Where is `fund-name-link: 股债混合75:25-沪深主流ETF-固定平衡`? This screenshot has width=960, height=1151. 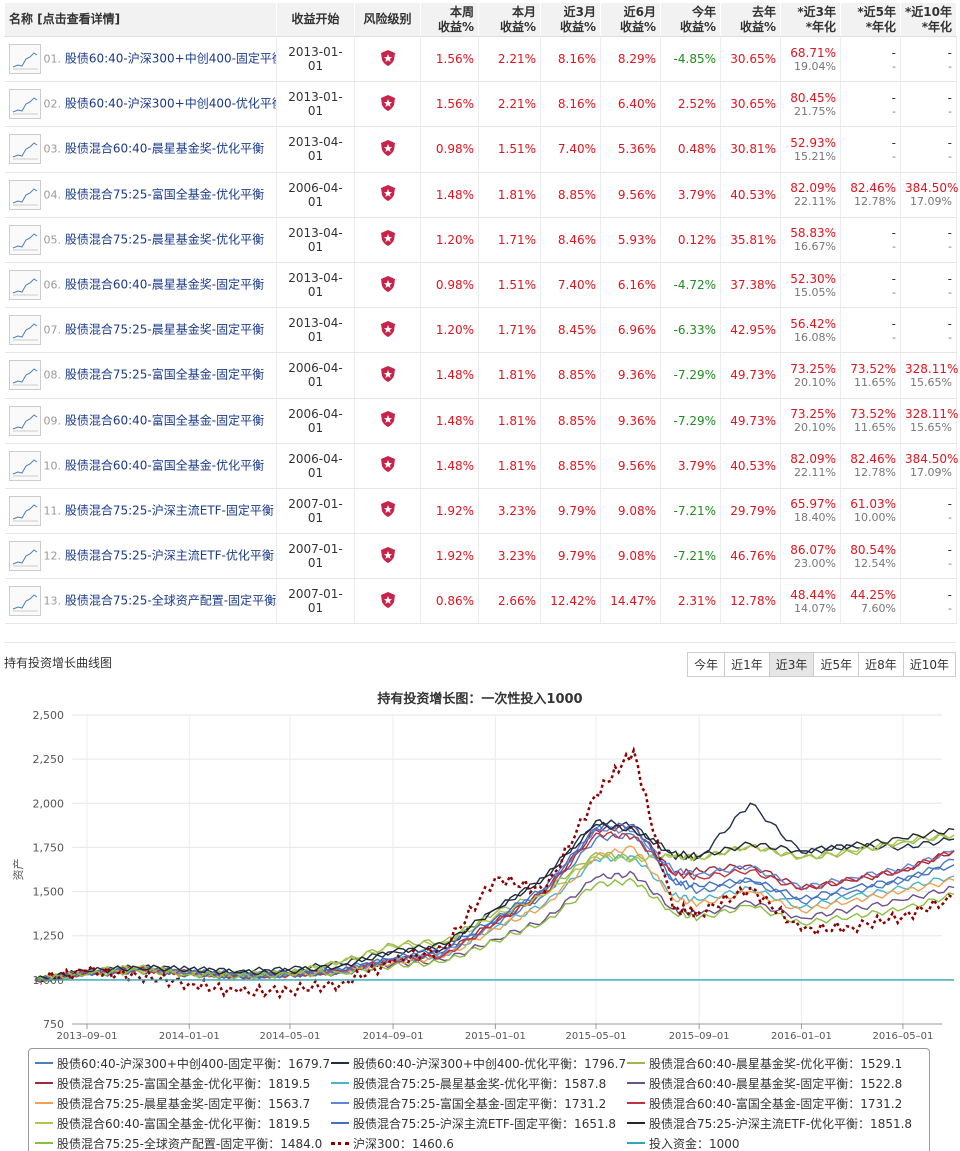
fund-name-link: 股债混合75:25-沪深主流ETF-固定平衡 is located at coordinates (169, 510).